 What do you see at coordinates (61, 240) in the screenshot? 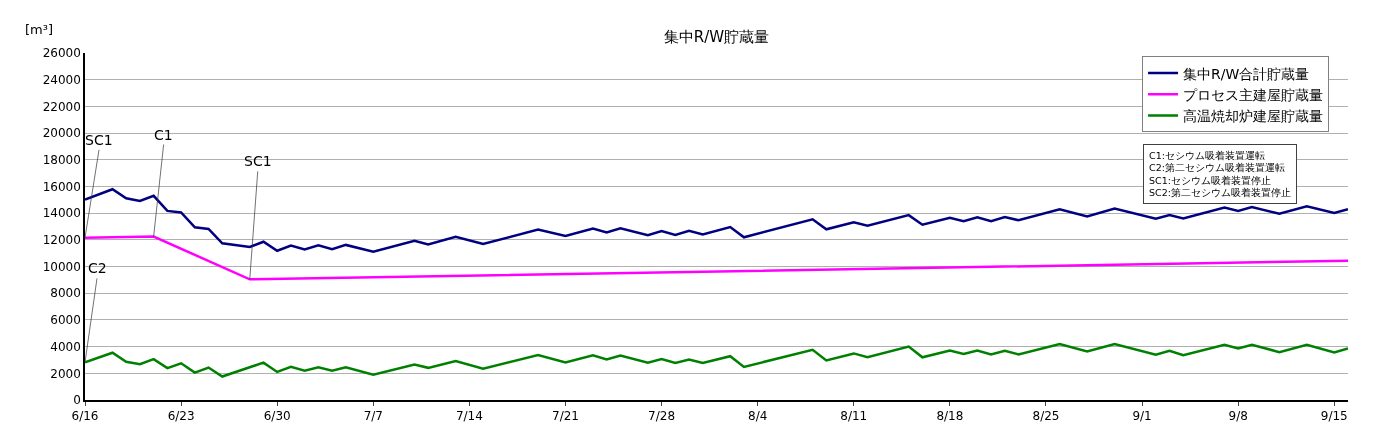
I see `y-tick-label: 12000` at bounding box center [61, 240].